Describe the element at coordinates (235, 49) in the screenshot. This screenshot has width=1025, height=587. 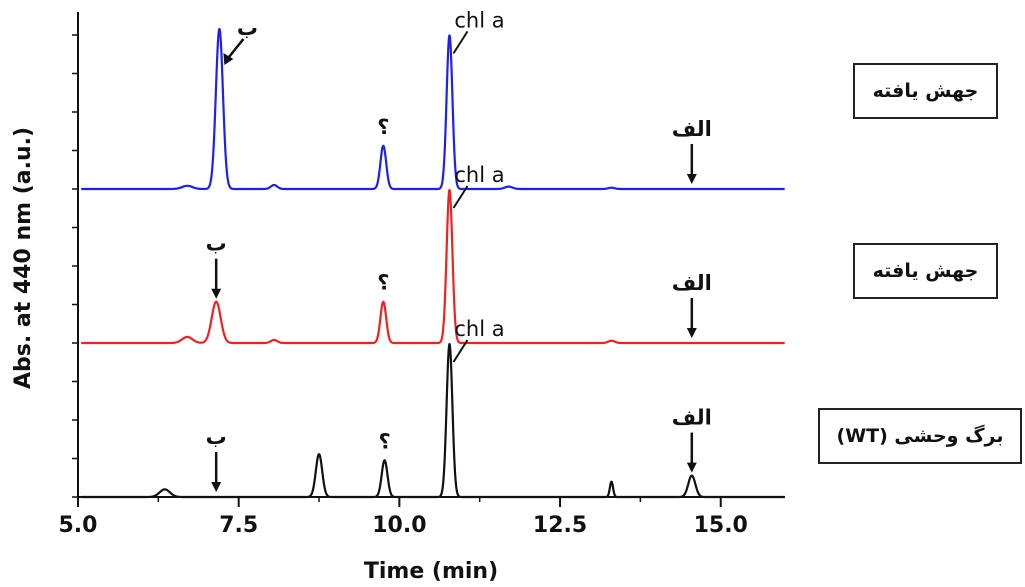
I see `peak-b-arrow-shaft` at that location.